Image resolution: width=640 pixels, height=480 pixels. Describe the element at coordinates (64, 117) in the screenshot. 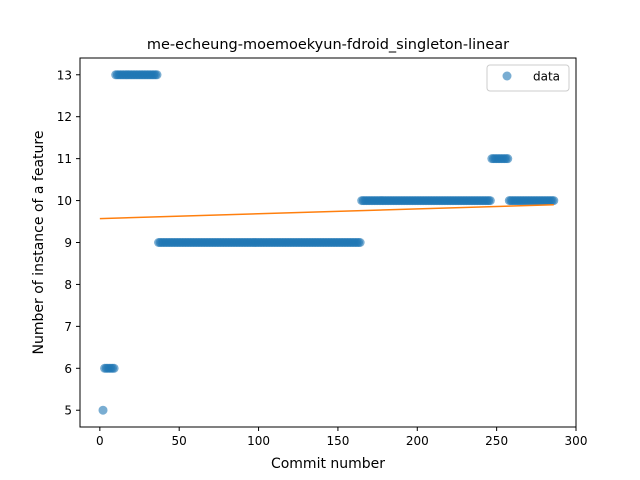

I see `y-tick-label: 12` at that location.